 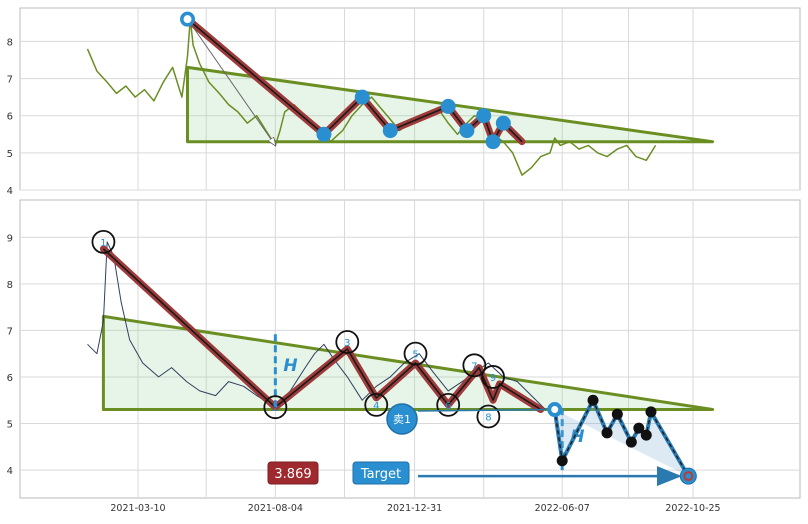 I want to click on pivot-label: 8, so click(x=488, y=418).